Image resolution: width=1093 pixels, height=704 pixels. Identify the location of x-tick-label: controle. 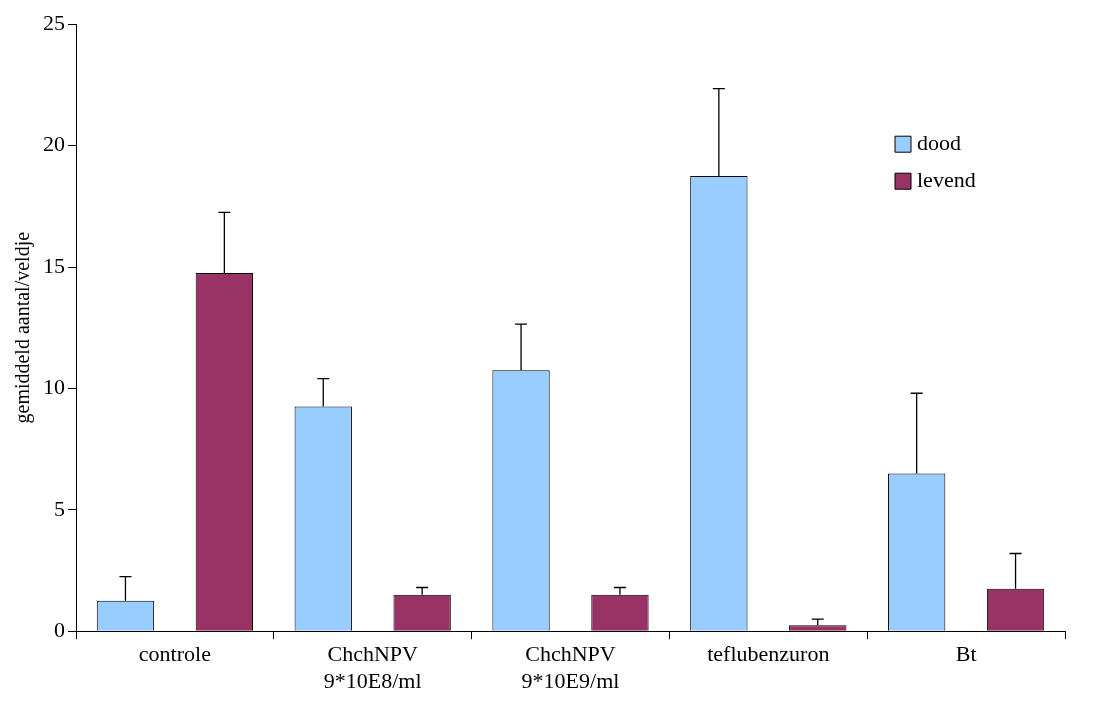
(174, 654).